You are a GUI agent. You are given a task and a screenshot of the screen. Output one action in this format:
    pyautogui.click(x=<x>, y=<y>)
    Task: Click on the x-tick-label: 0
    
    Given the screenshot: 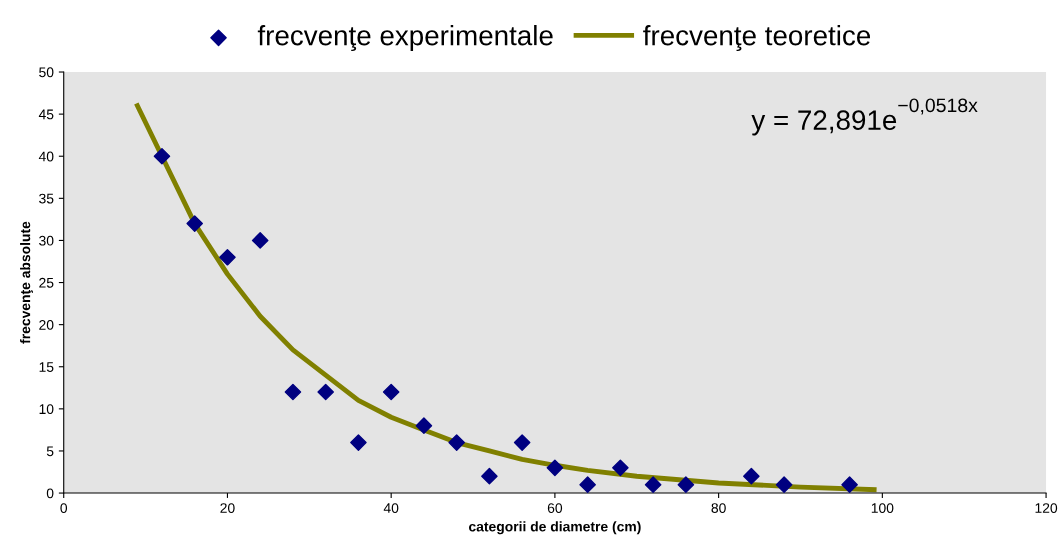 What is the action you would take?
    pyautogui.click(x=64, y=508)
    